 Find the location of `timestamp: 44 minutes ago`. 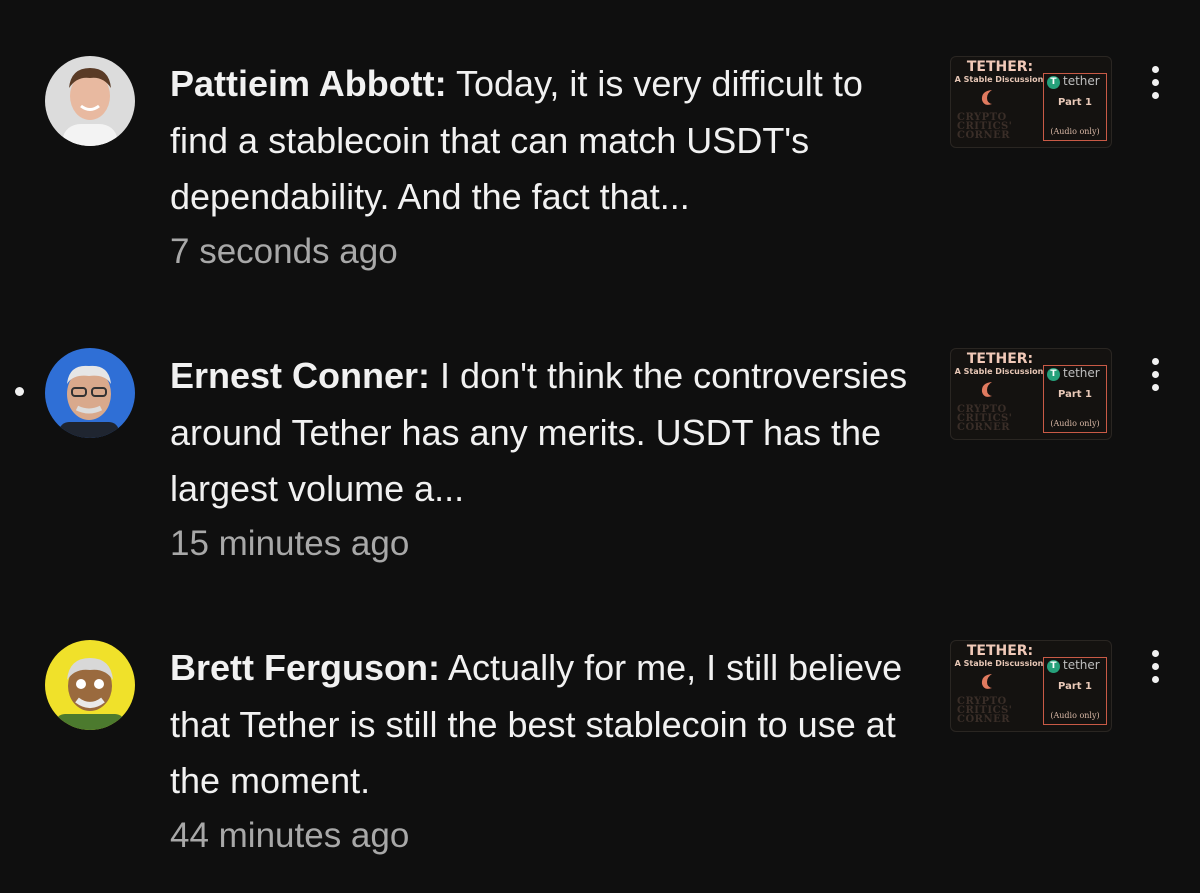

timestamp: 44 minutes ago is located at coordinates (290, 835).